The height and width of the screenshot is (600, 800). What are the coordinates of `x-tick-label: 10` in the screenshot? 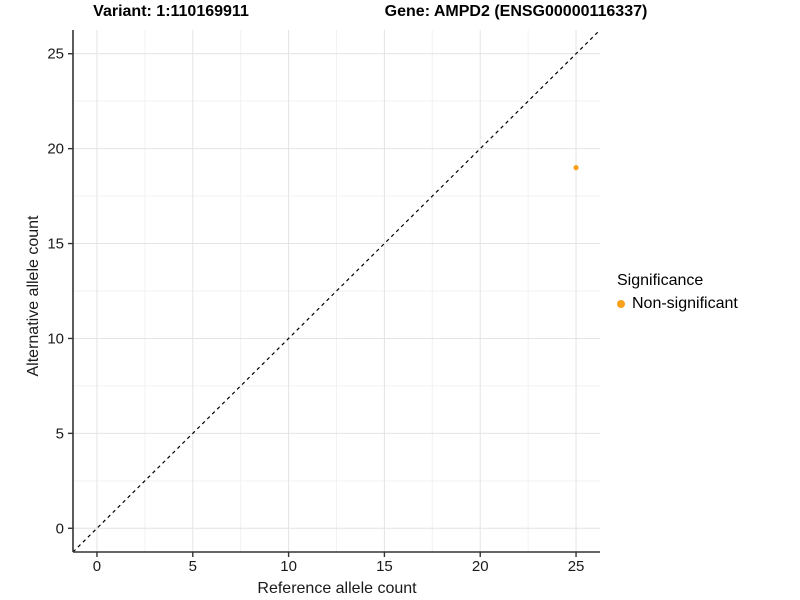 It's located at (288, 566).